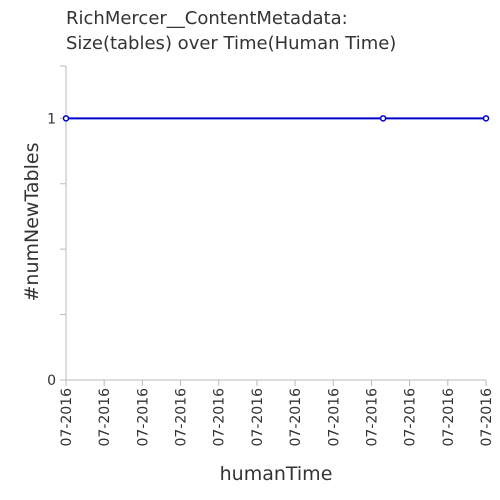  I want to click on chart-title-line-1: RichMercer__ContentMetadata:, so click(207, 18).